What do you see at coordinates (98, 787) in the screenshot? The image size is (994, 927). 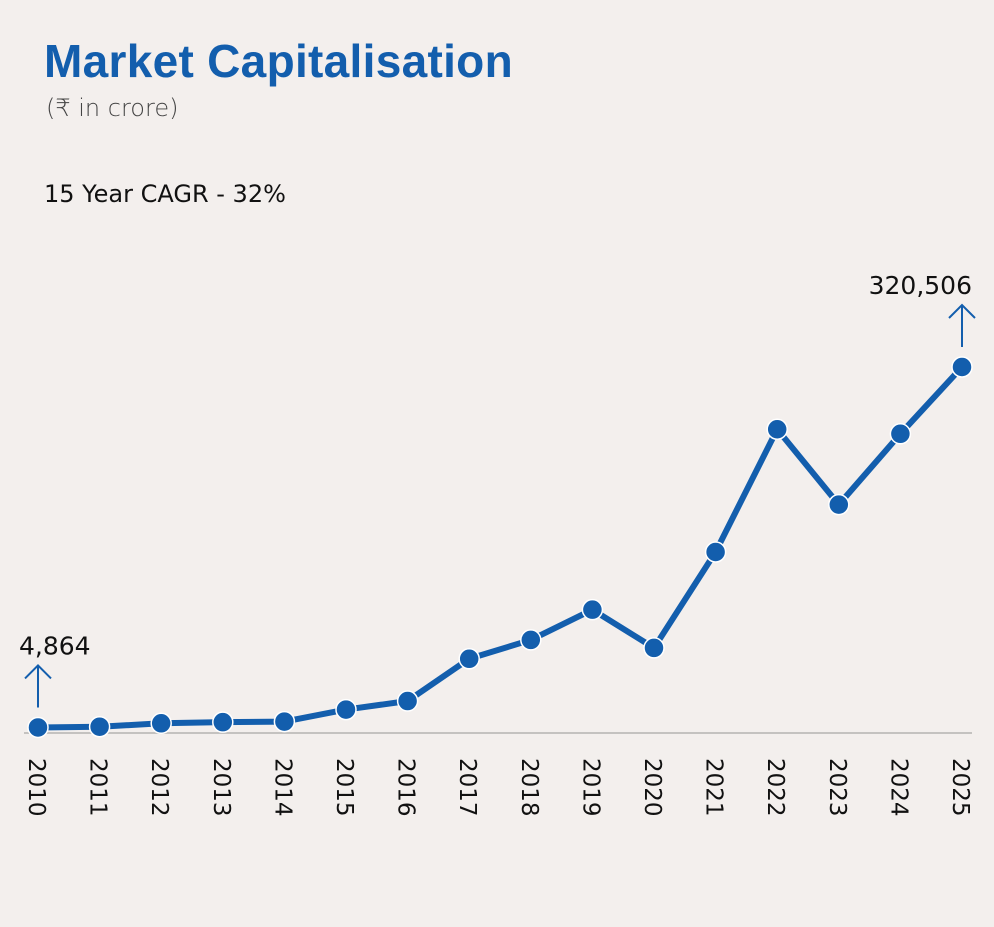 I see `x-tick-label: 2011` at bounding box center [98, 787].